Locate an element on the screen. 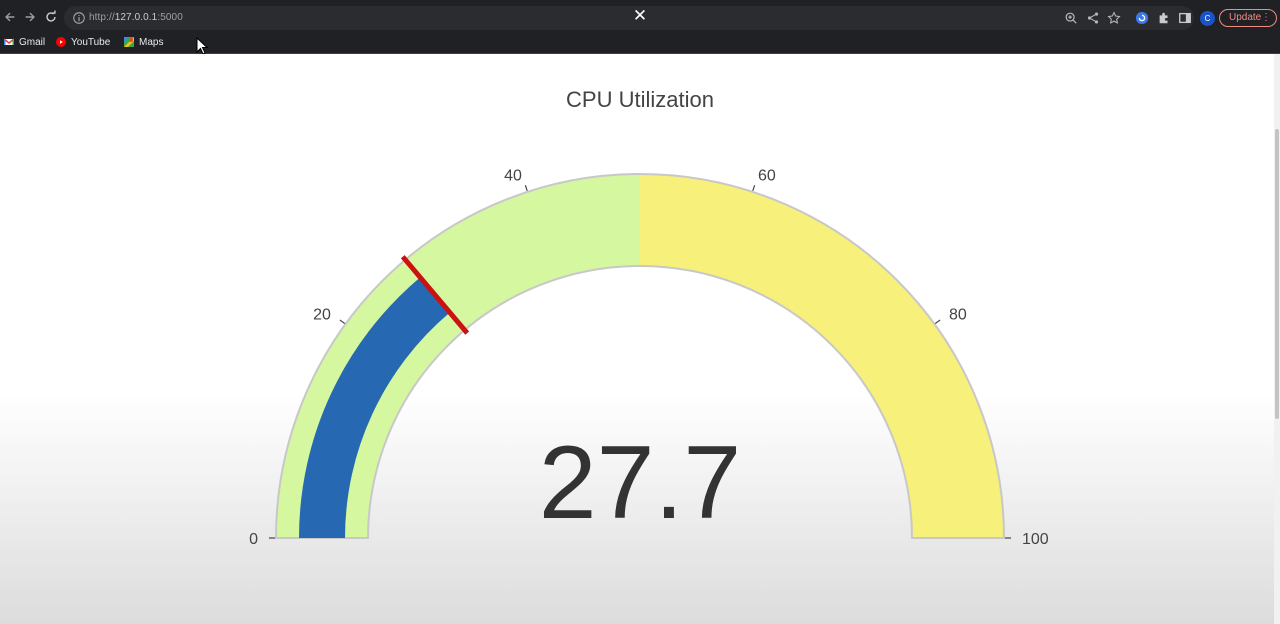  update-label: Update is located at coordinates (1245, 17).